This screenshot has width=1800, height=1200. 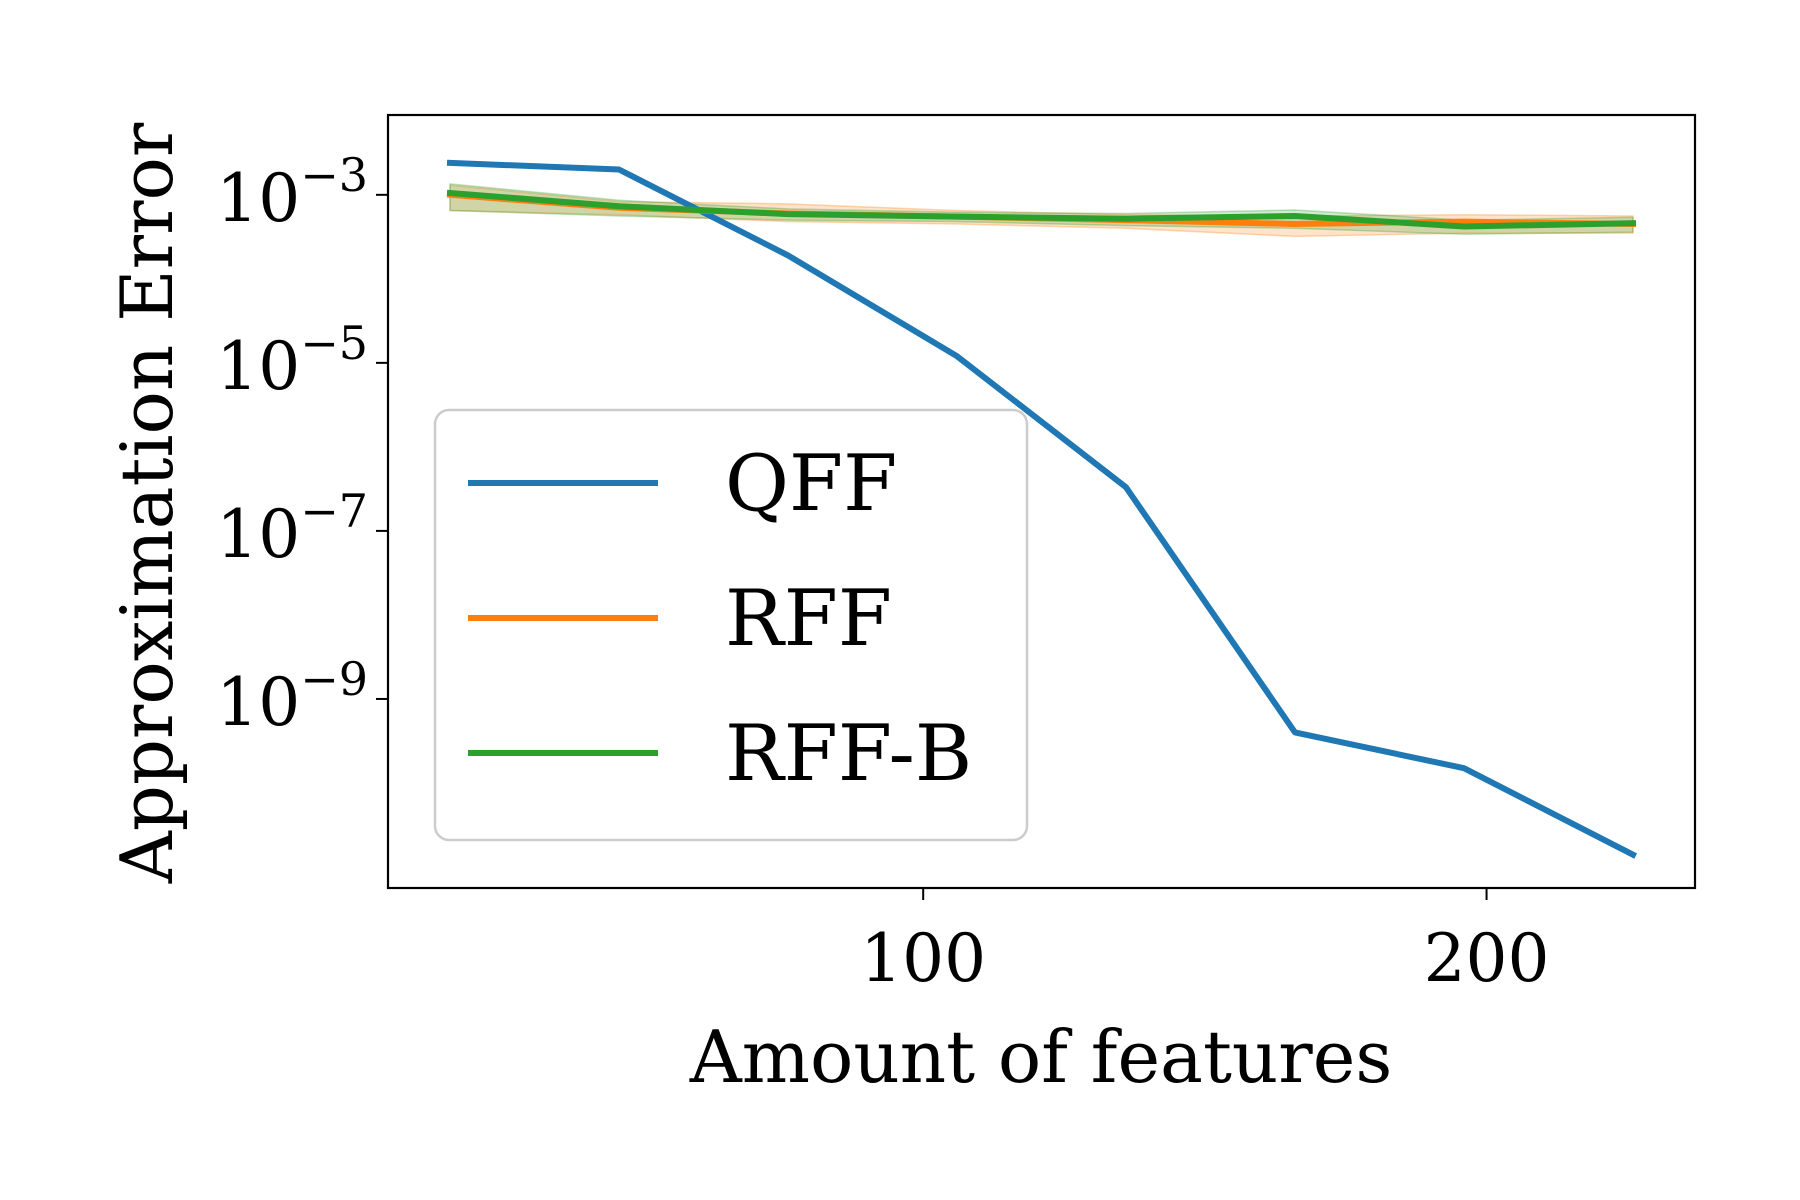 I want to click on legend: QFF RFF RFF-B, so click(x=731, y=625).